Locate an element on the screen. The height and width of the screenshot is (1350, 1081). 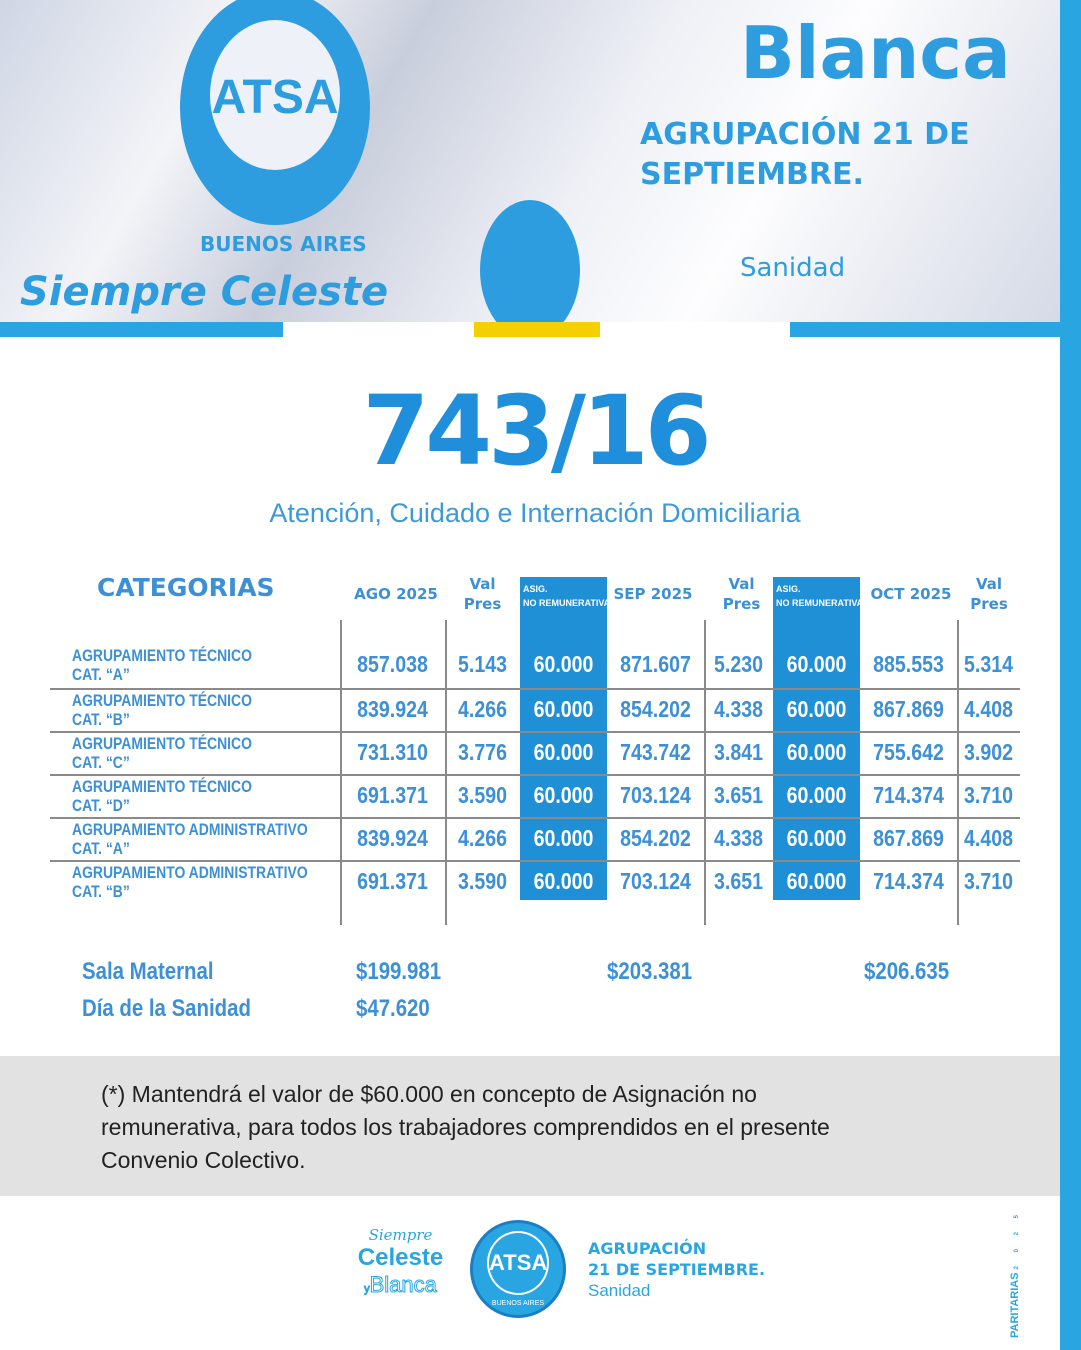
header-oct: OCT 2025 is located at coordinates (911, 594).